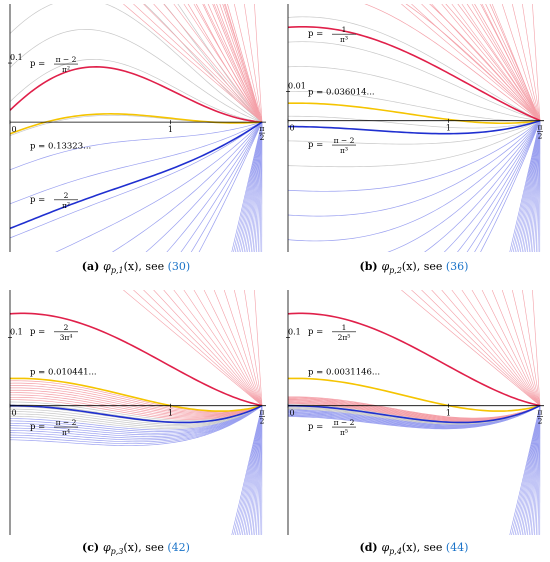 The height and width of the screenshot is (562, 550). I want to click on curve-label-den: 3π⁴, so click(66, 337).